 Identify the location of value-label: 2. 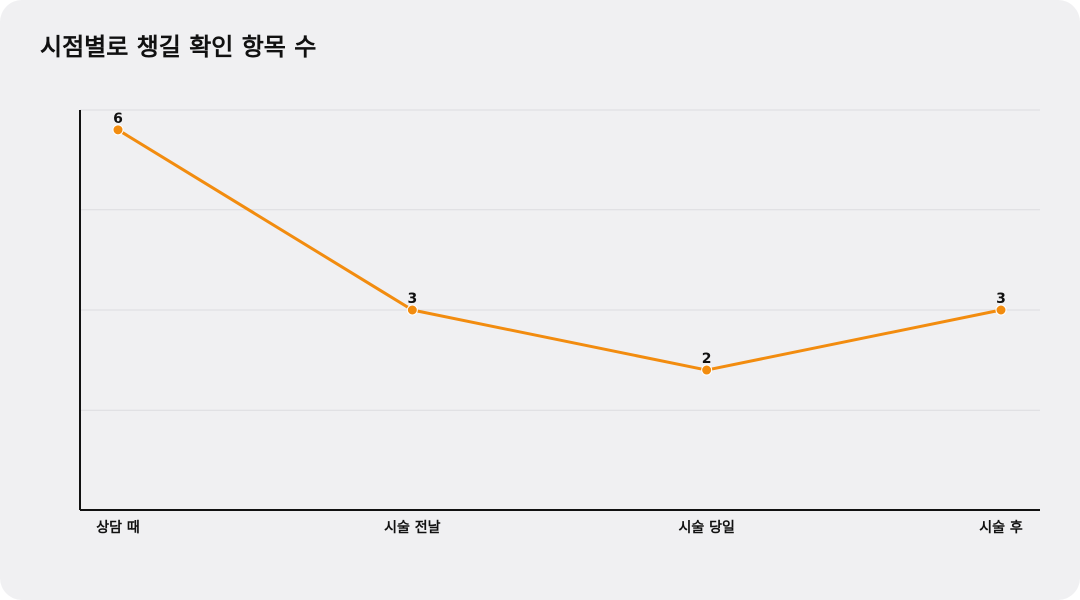
(707, 359).